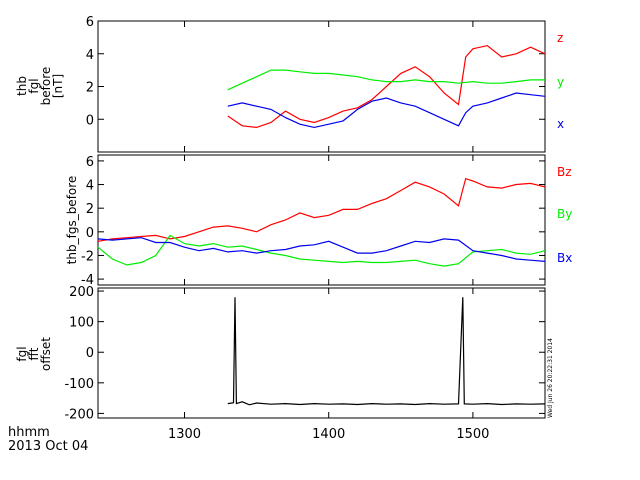 The width and height of the screenshot is (640, 480). I want to click on series-line-offset, so click(386, 351).